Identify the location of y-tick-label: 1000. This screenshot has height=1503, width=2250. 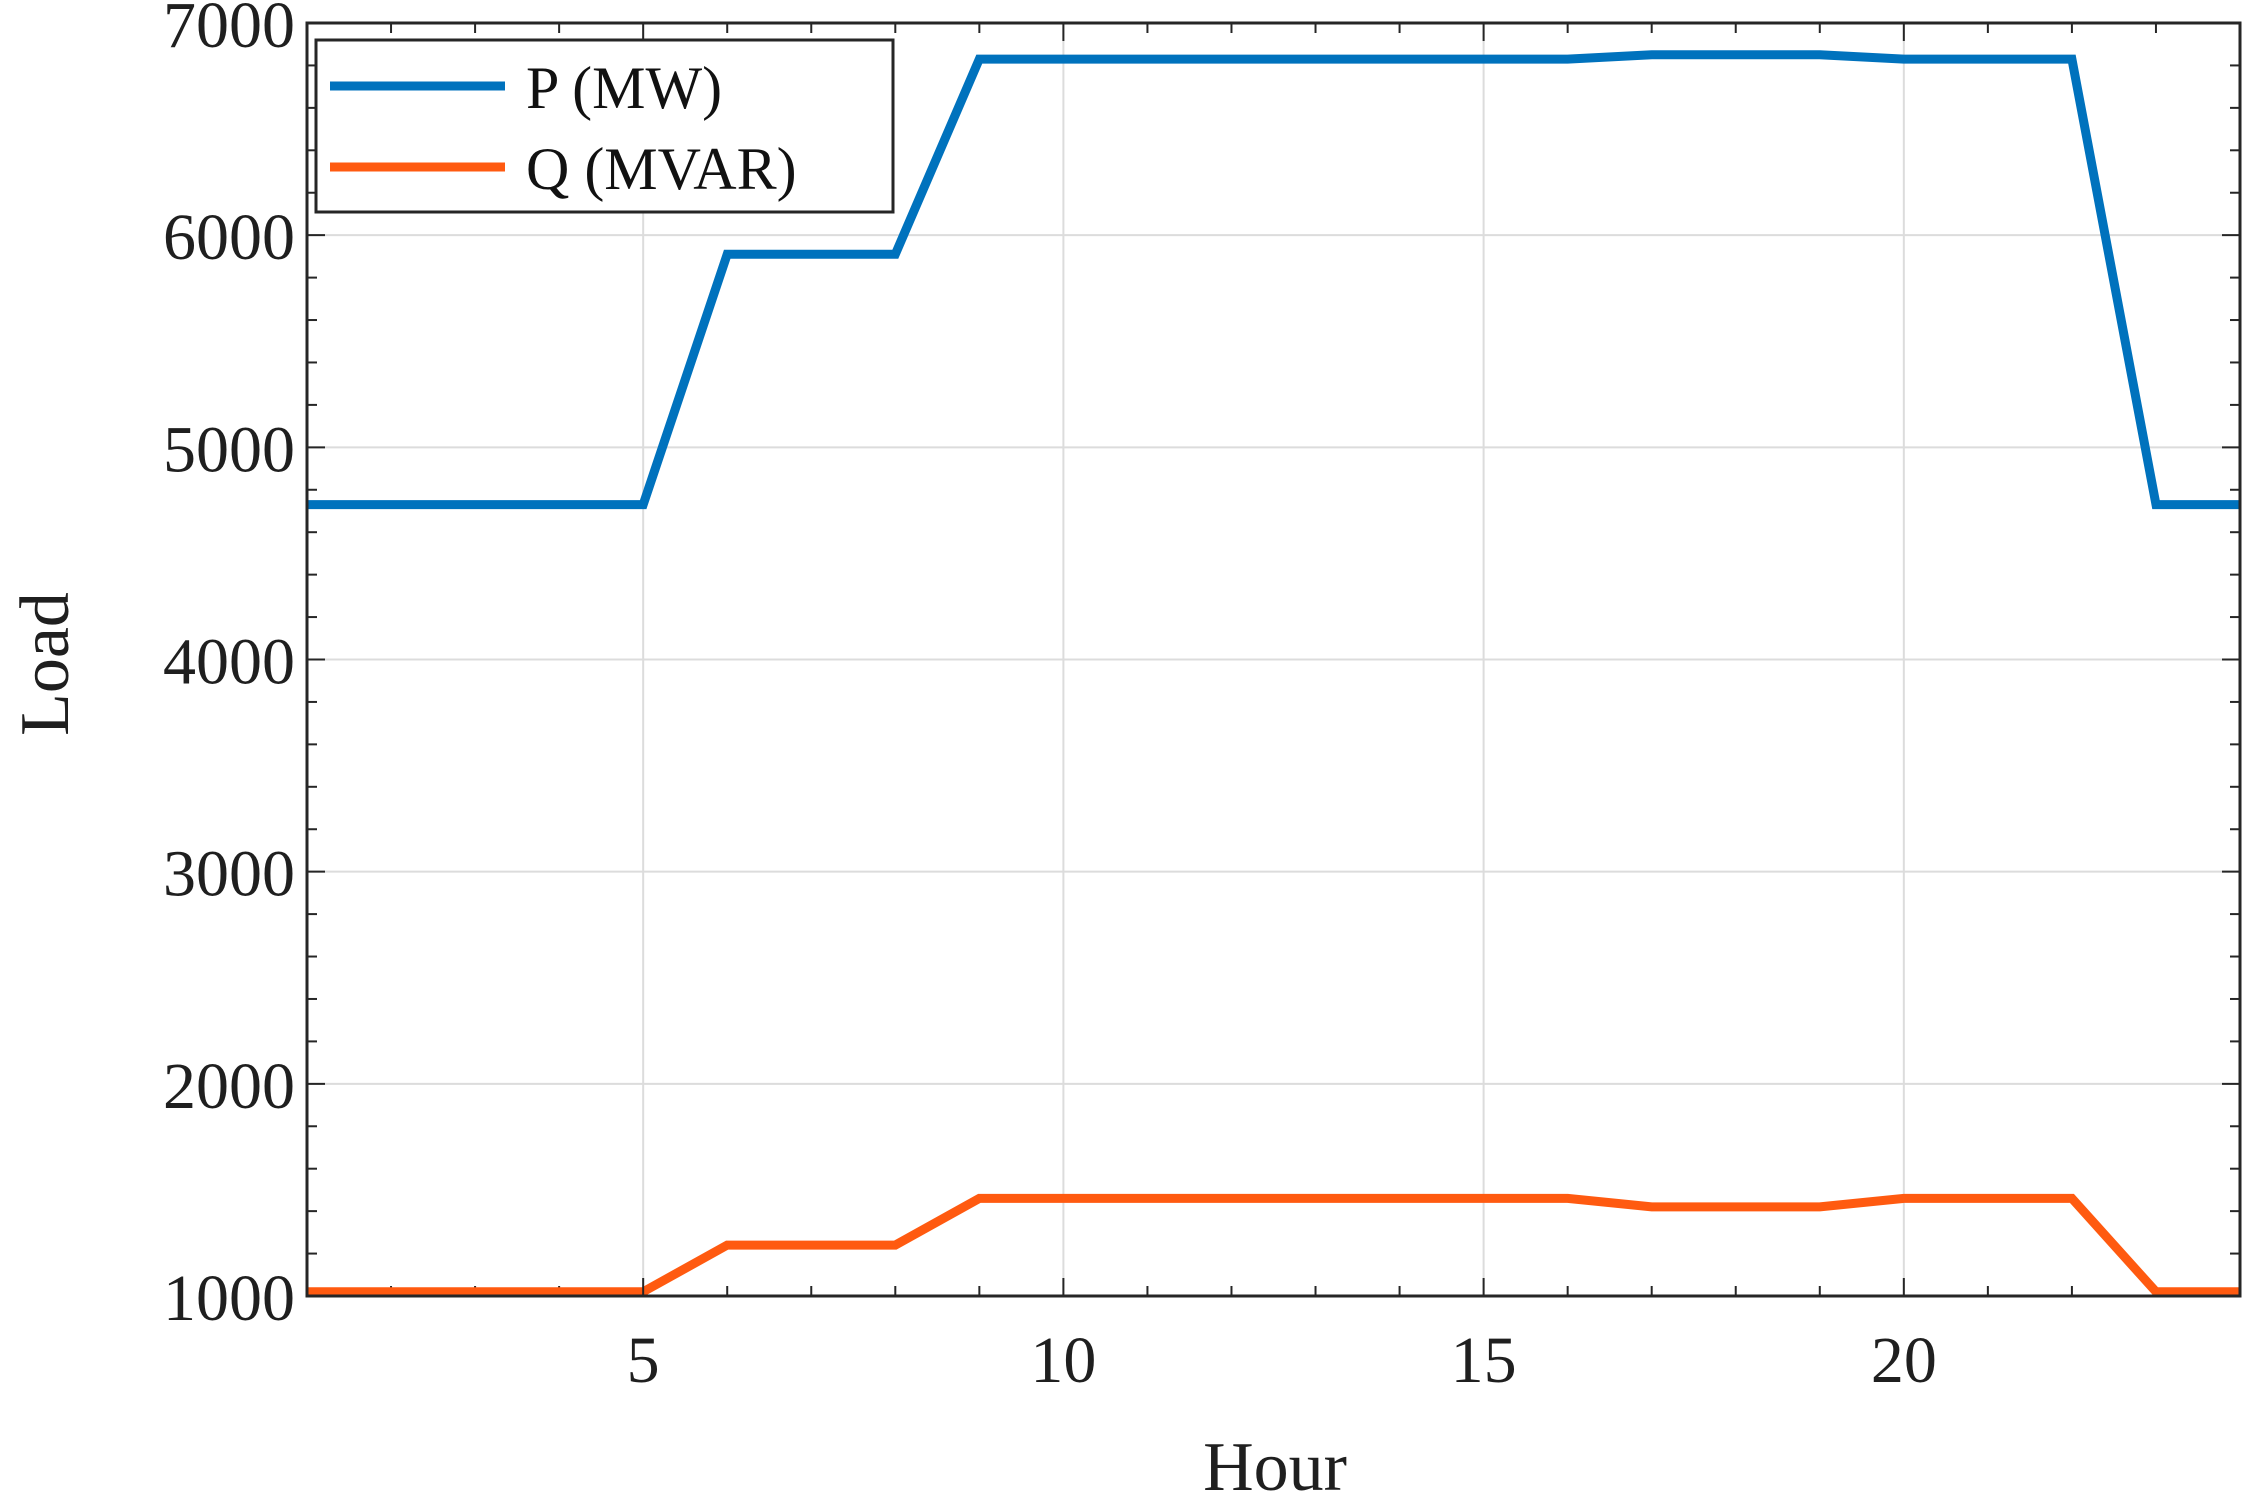
(229, 1298).